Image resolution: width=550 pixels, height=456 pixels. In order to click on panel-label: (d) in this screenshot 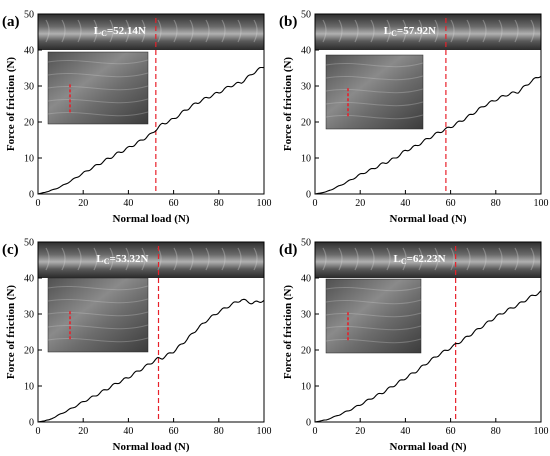, I will do `click(288, 250)`.